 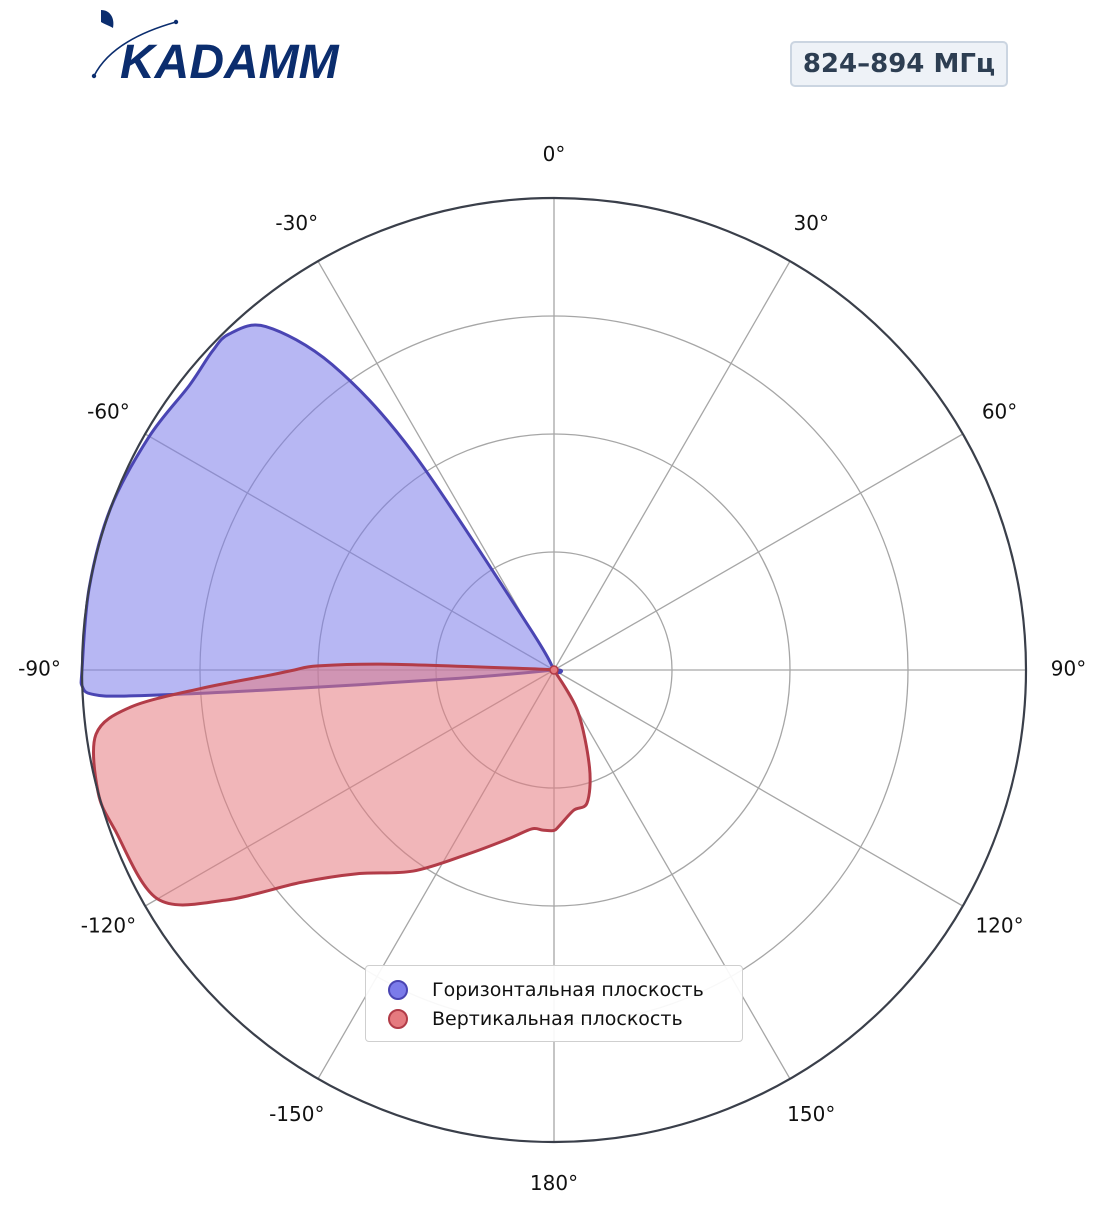 I want to click on logo-arc, so click(x=135, y=49).